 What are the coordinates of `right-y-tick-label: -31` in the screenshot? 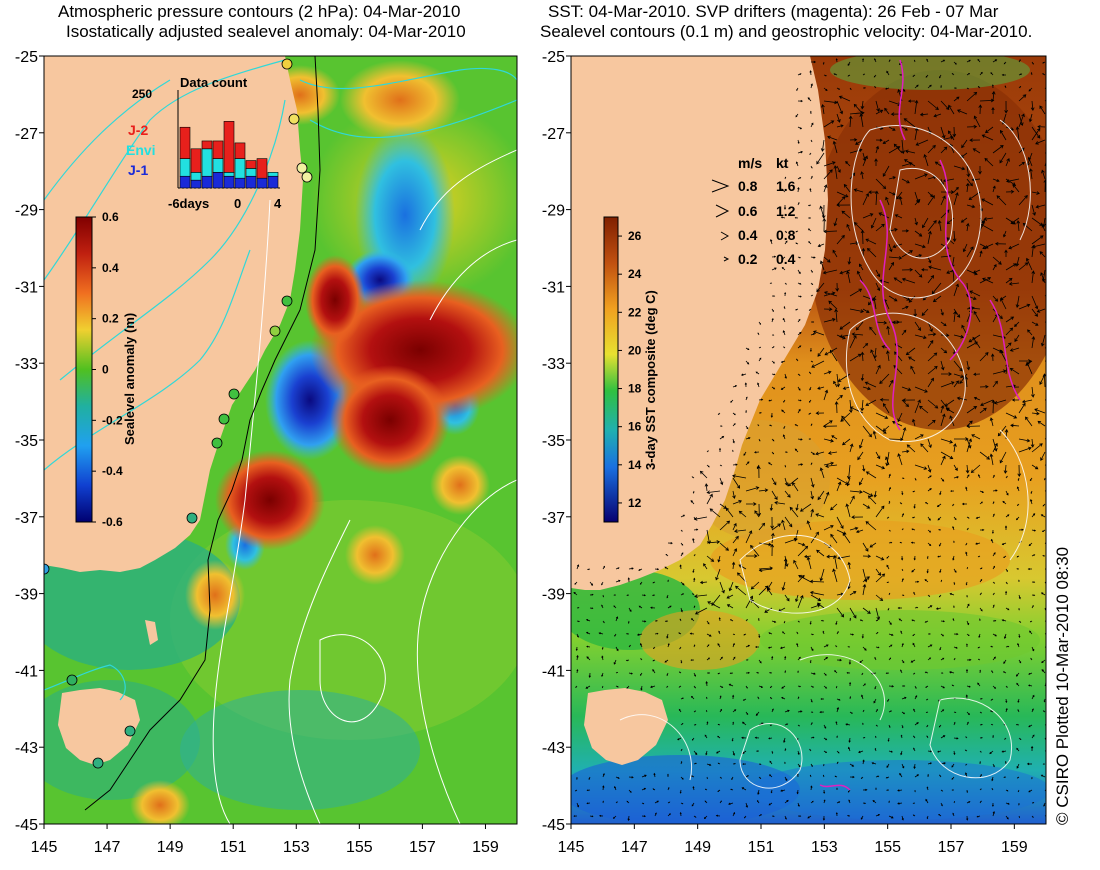 It's located at (553, 287).